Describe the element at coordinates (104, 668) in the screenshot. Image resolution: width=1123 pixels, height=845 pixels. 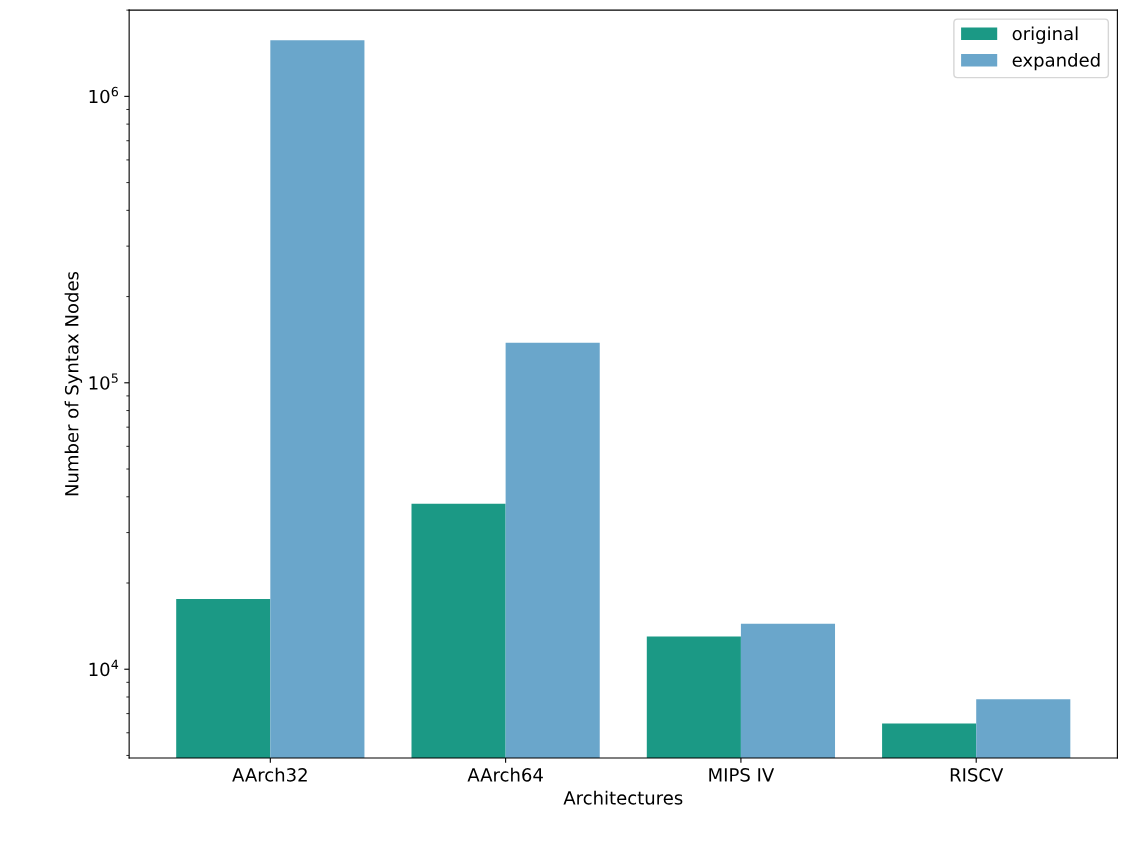
I see `y-tick-label: 10$^{4}$` at that location.